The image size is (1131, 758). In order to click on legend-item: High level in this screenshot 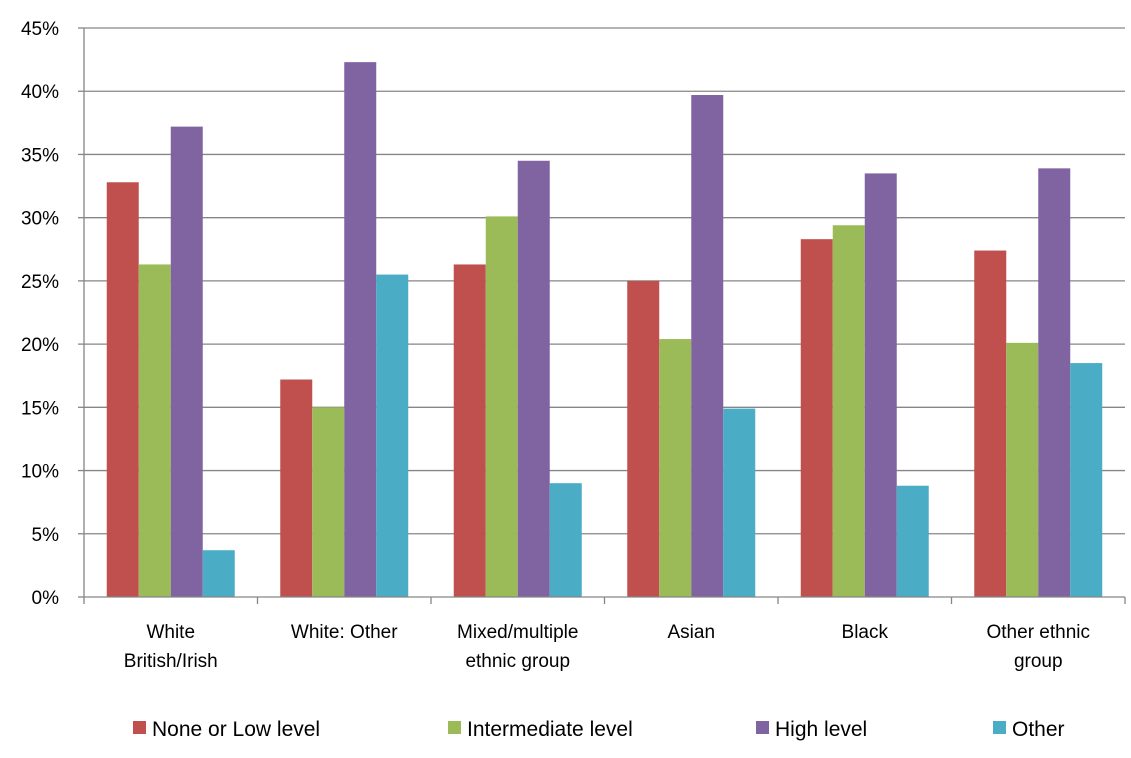, I will do `click(811, 729)`.